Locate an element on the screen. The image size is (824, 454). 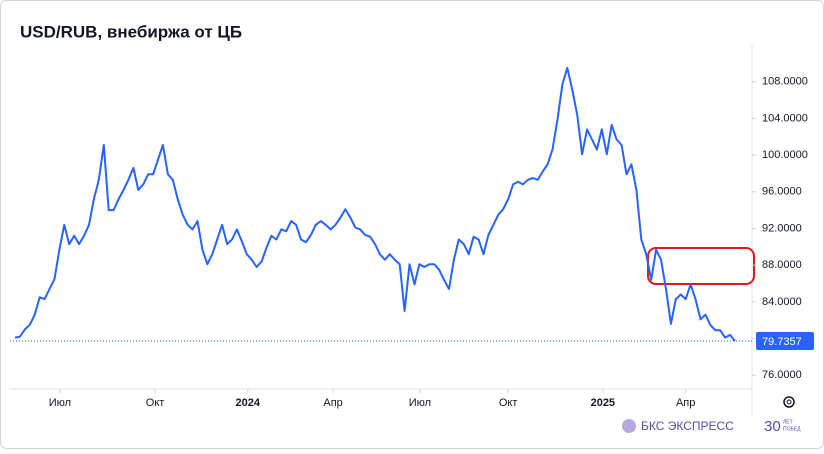
y-tick-label: 104.0000 is located at coordinates (785, 118).